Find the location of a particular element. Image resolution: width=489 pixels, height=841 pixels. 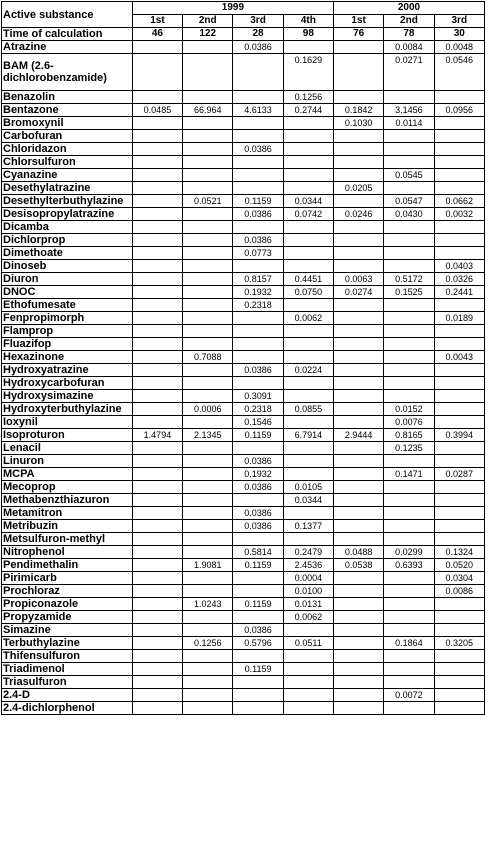

table-row: 2.4-D 0.0072 is located at coordinates (243, 695).